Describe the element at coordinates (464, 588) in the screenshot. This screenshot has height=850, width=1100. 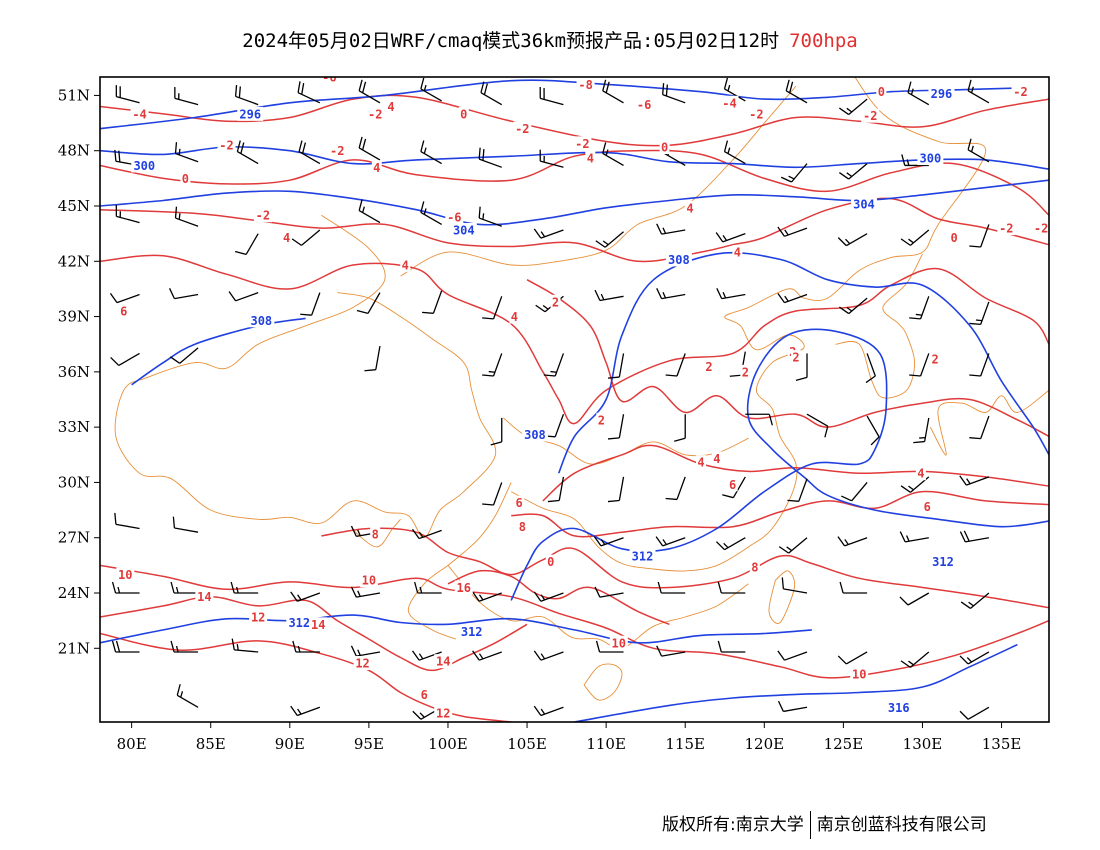
I see `temperature-contour-label: 16` at that location.